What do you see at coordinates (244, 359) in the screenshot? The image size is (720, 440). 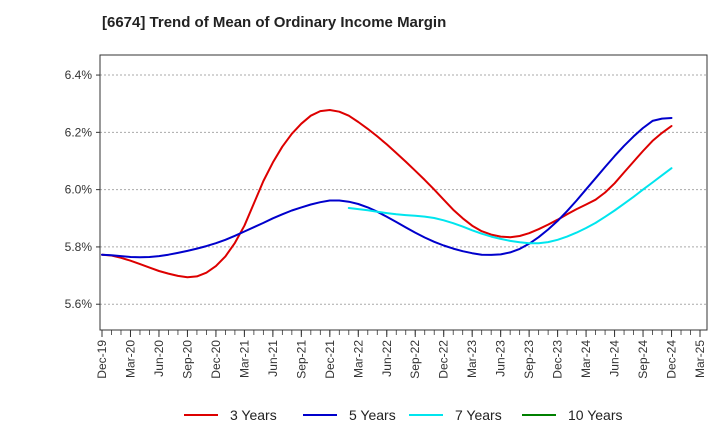 I see `x-tick-label: Mar-21` at bounding box center [244, 359].